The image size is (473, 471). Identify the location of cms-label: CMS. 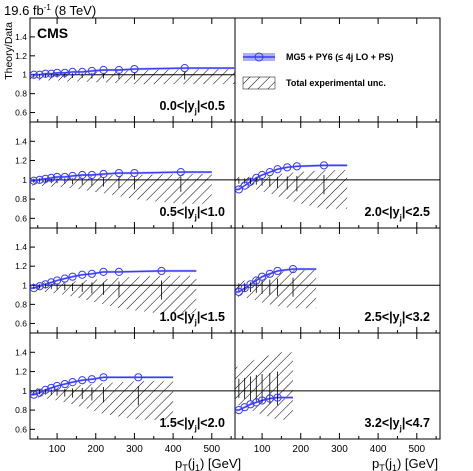
(52, 33).